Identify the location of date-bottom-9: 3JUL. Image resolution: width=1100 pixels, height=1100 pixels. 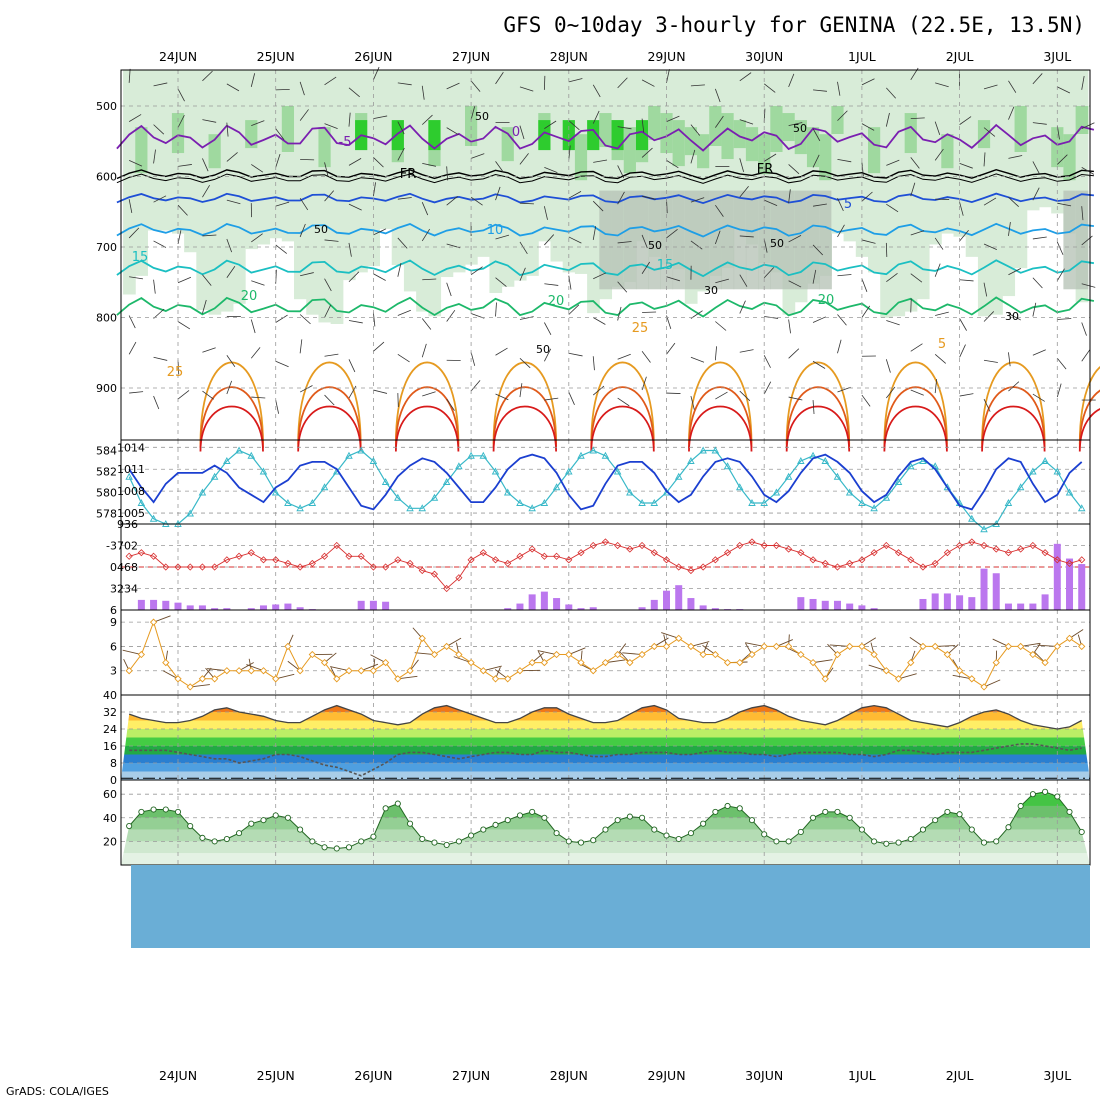
(1057, 1075).